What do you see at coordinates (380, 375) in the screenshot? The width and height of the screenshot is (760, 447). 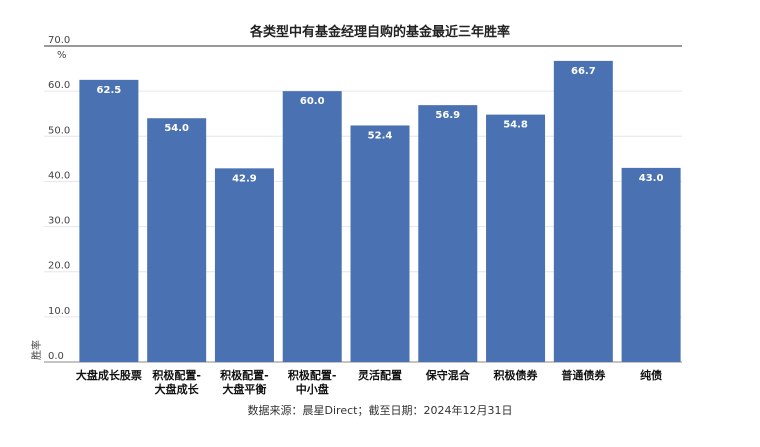 I see `category-label: 灵活配置` at bounding box center [380, 375].